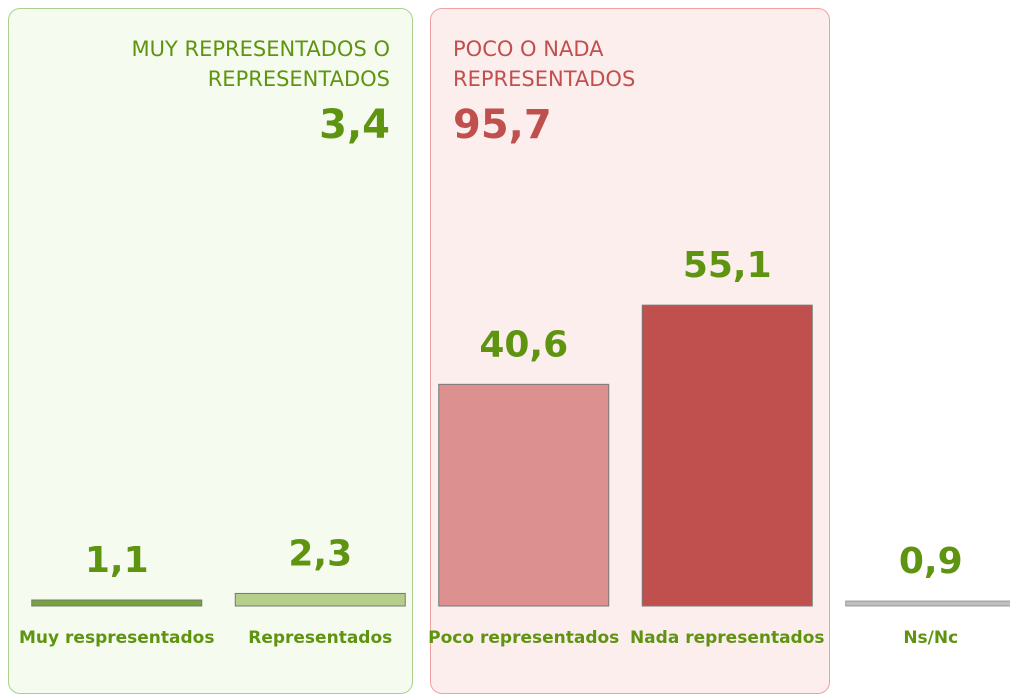  I want to click on value-label: 40,6, so click(523, 344).